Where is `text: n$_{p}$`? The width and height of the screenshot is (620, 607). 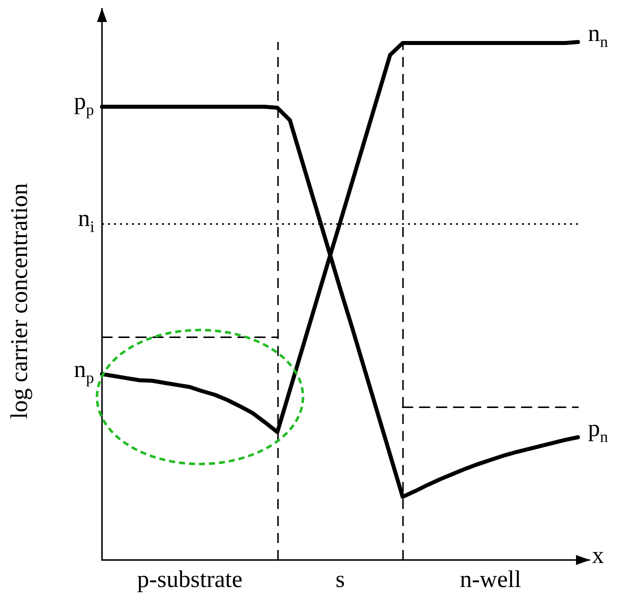
text: n$_{p}$ is located at coordinates (84, 372).